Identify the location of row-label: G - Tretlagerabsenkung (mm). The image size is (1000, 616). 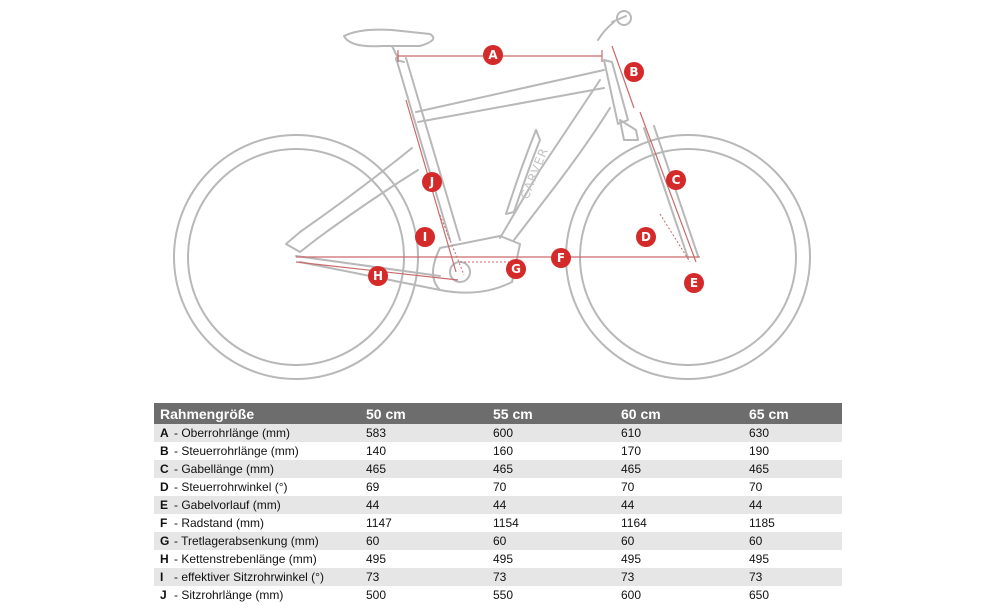
(260, 541).